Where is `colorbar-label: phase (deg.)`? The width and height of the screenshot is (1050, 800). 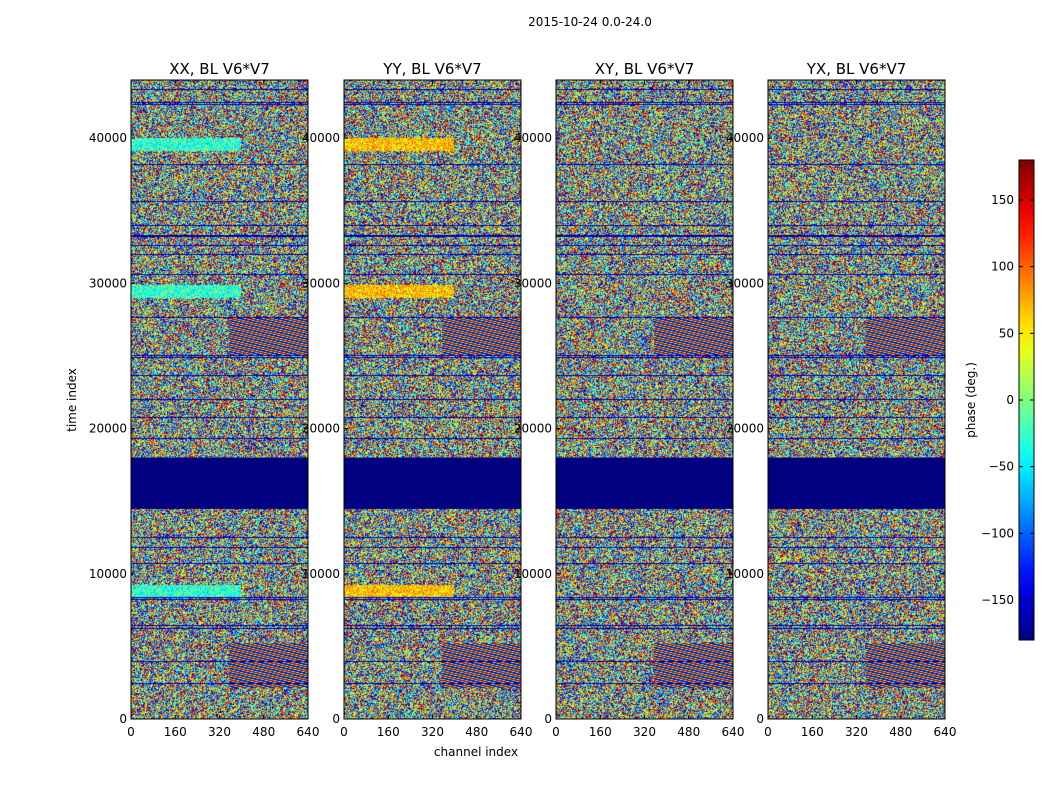 colorbar-label: phase (deg.) is located at coordinates (971, 400).